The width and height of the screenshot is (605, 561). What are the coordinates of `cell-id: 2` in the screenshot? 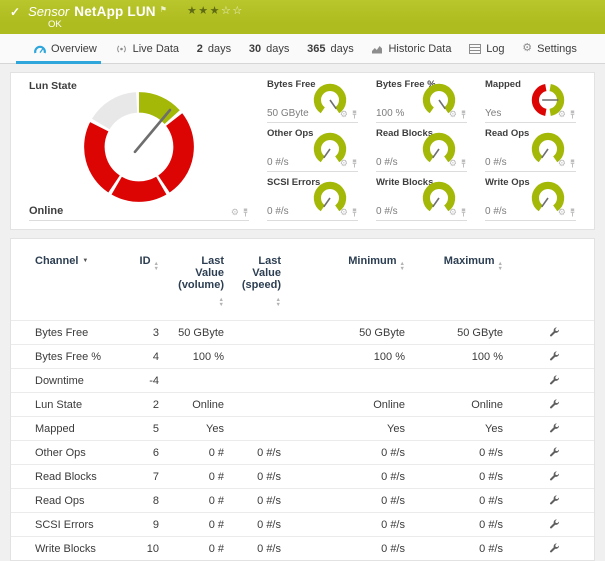 It's located at (155, 404).